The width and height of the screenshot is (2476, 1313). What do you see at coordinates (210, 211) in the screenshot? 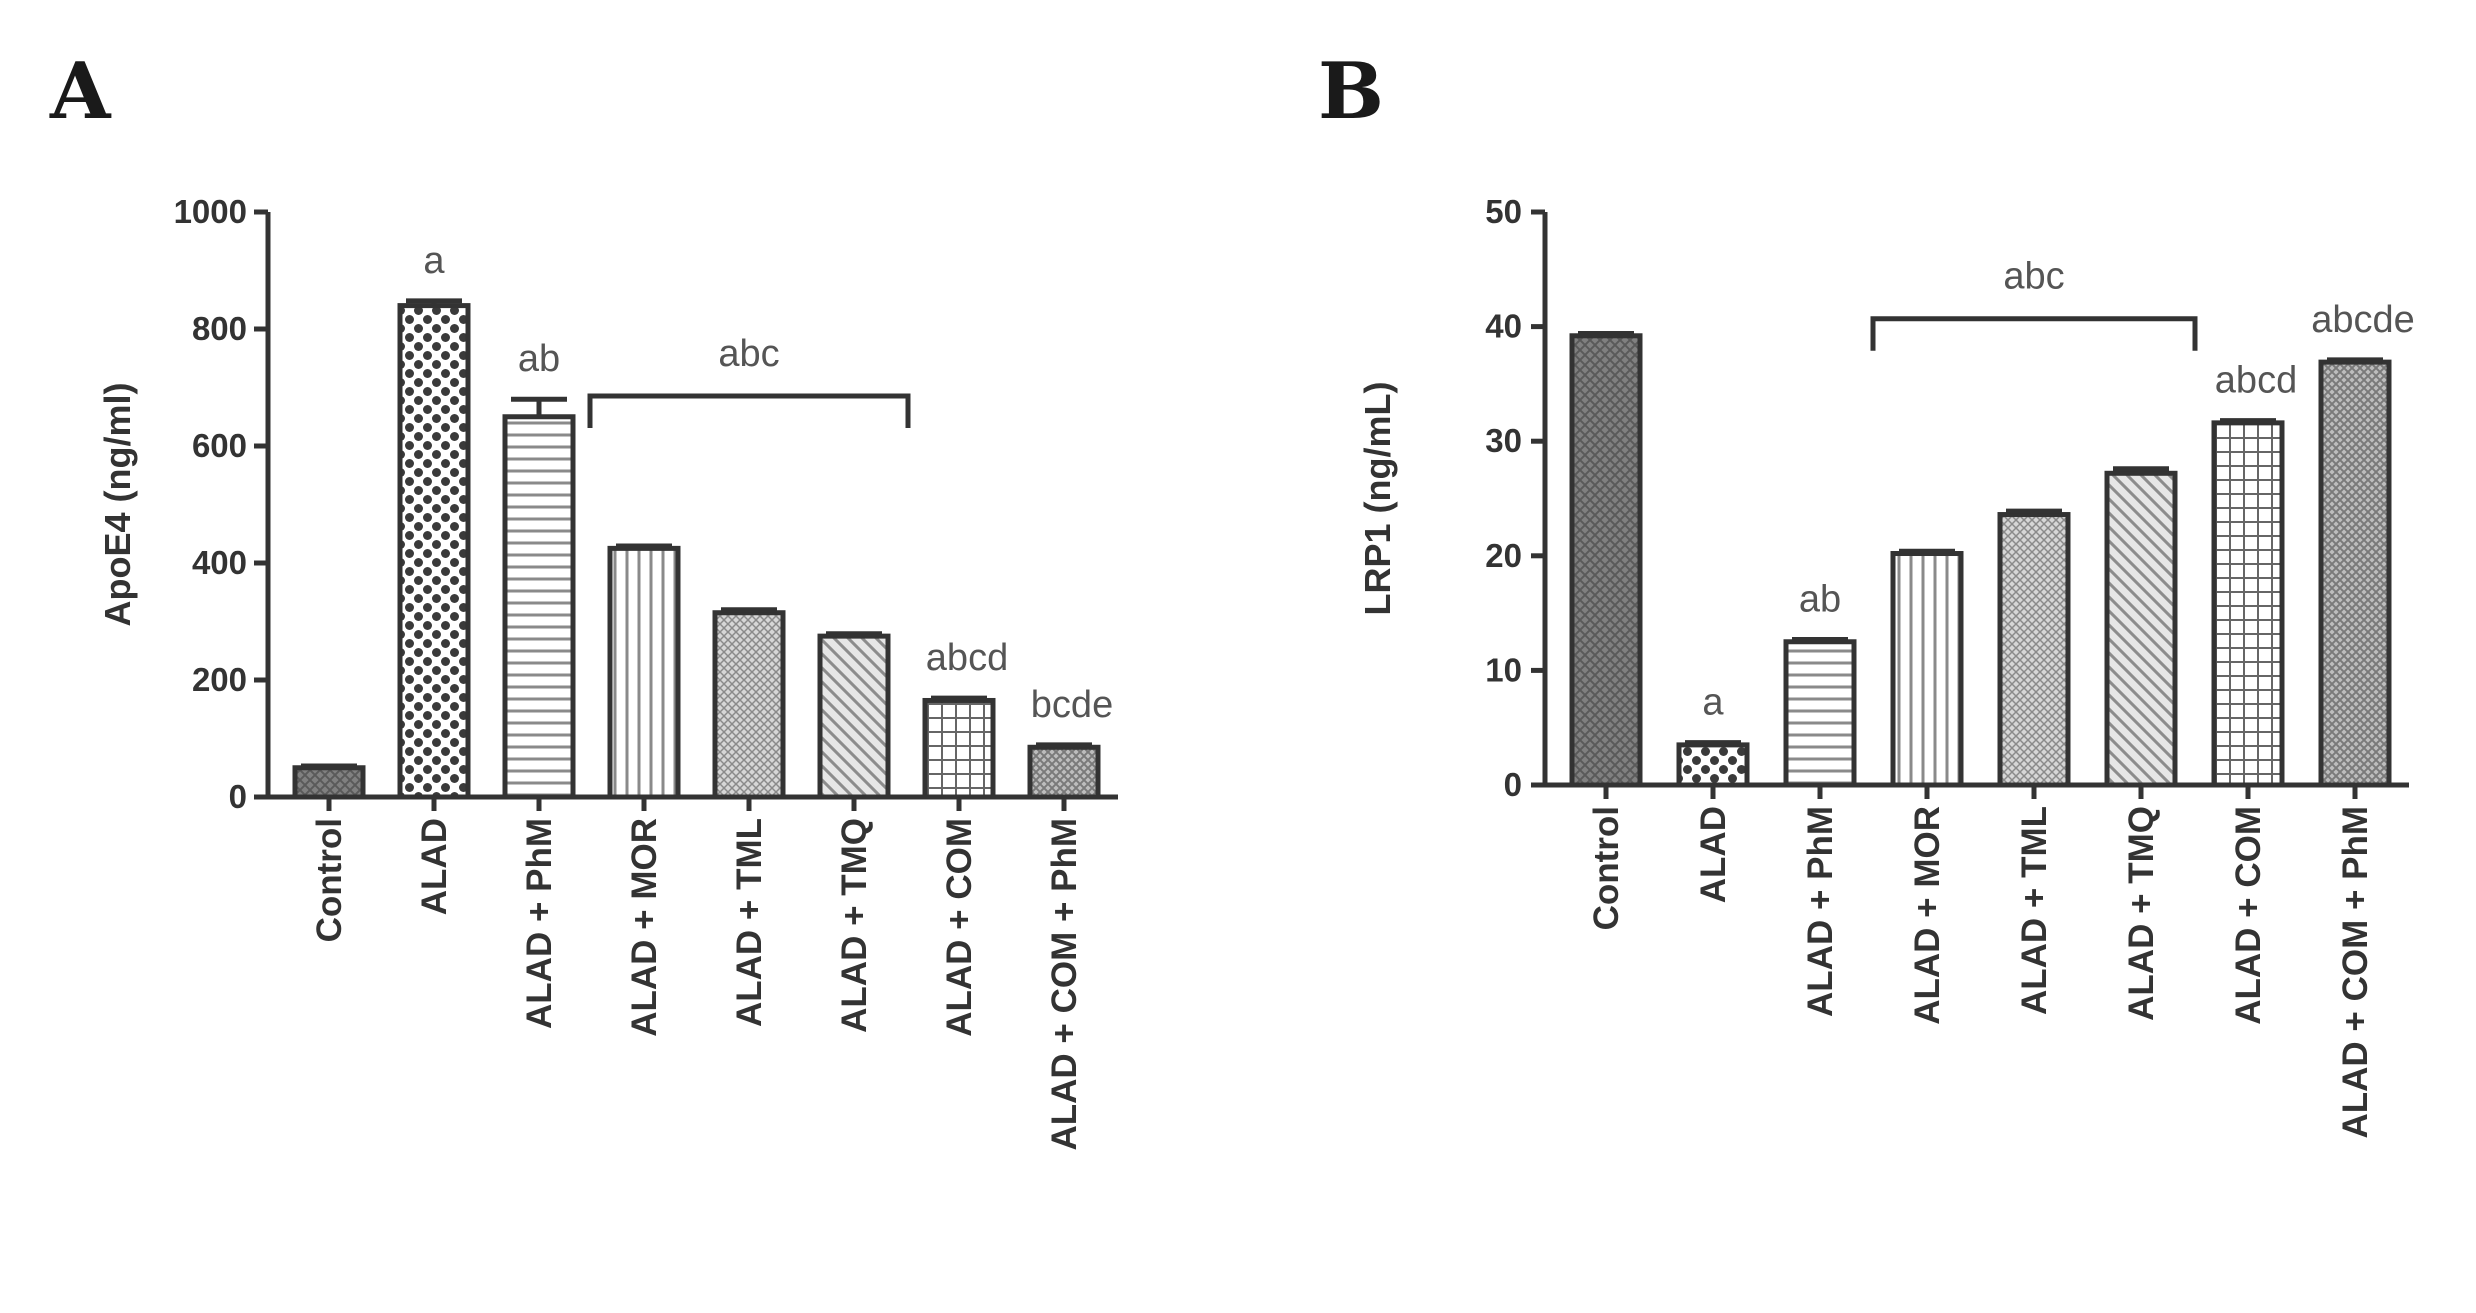
I see `y-tick-label: 1000` at bounding box center [210, 211].